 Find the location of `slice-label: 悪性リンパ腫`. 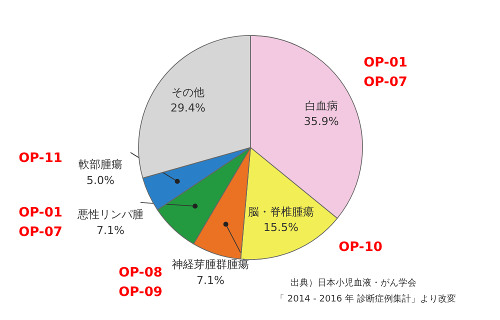

slice-label: 悪性リンパ腫 is located at coordinates (110, 215).